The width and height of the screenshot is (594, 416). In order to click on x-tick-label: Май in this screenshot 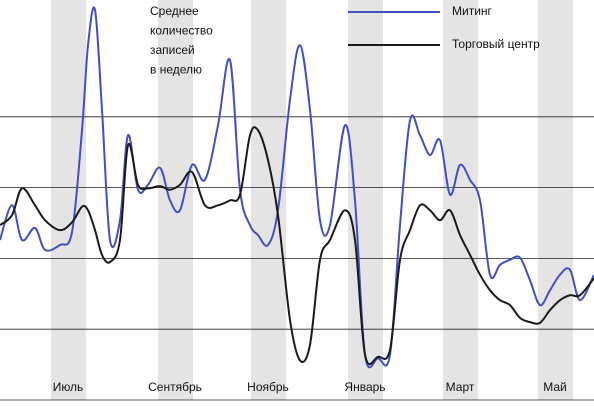, I will do `click(555, 387)`.